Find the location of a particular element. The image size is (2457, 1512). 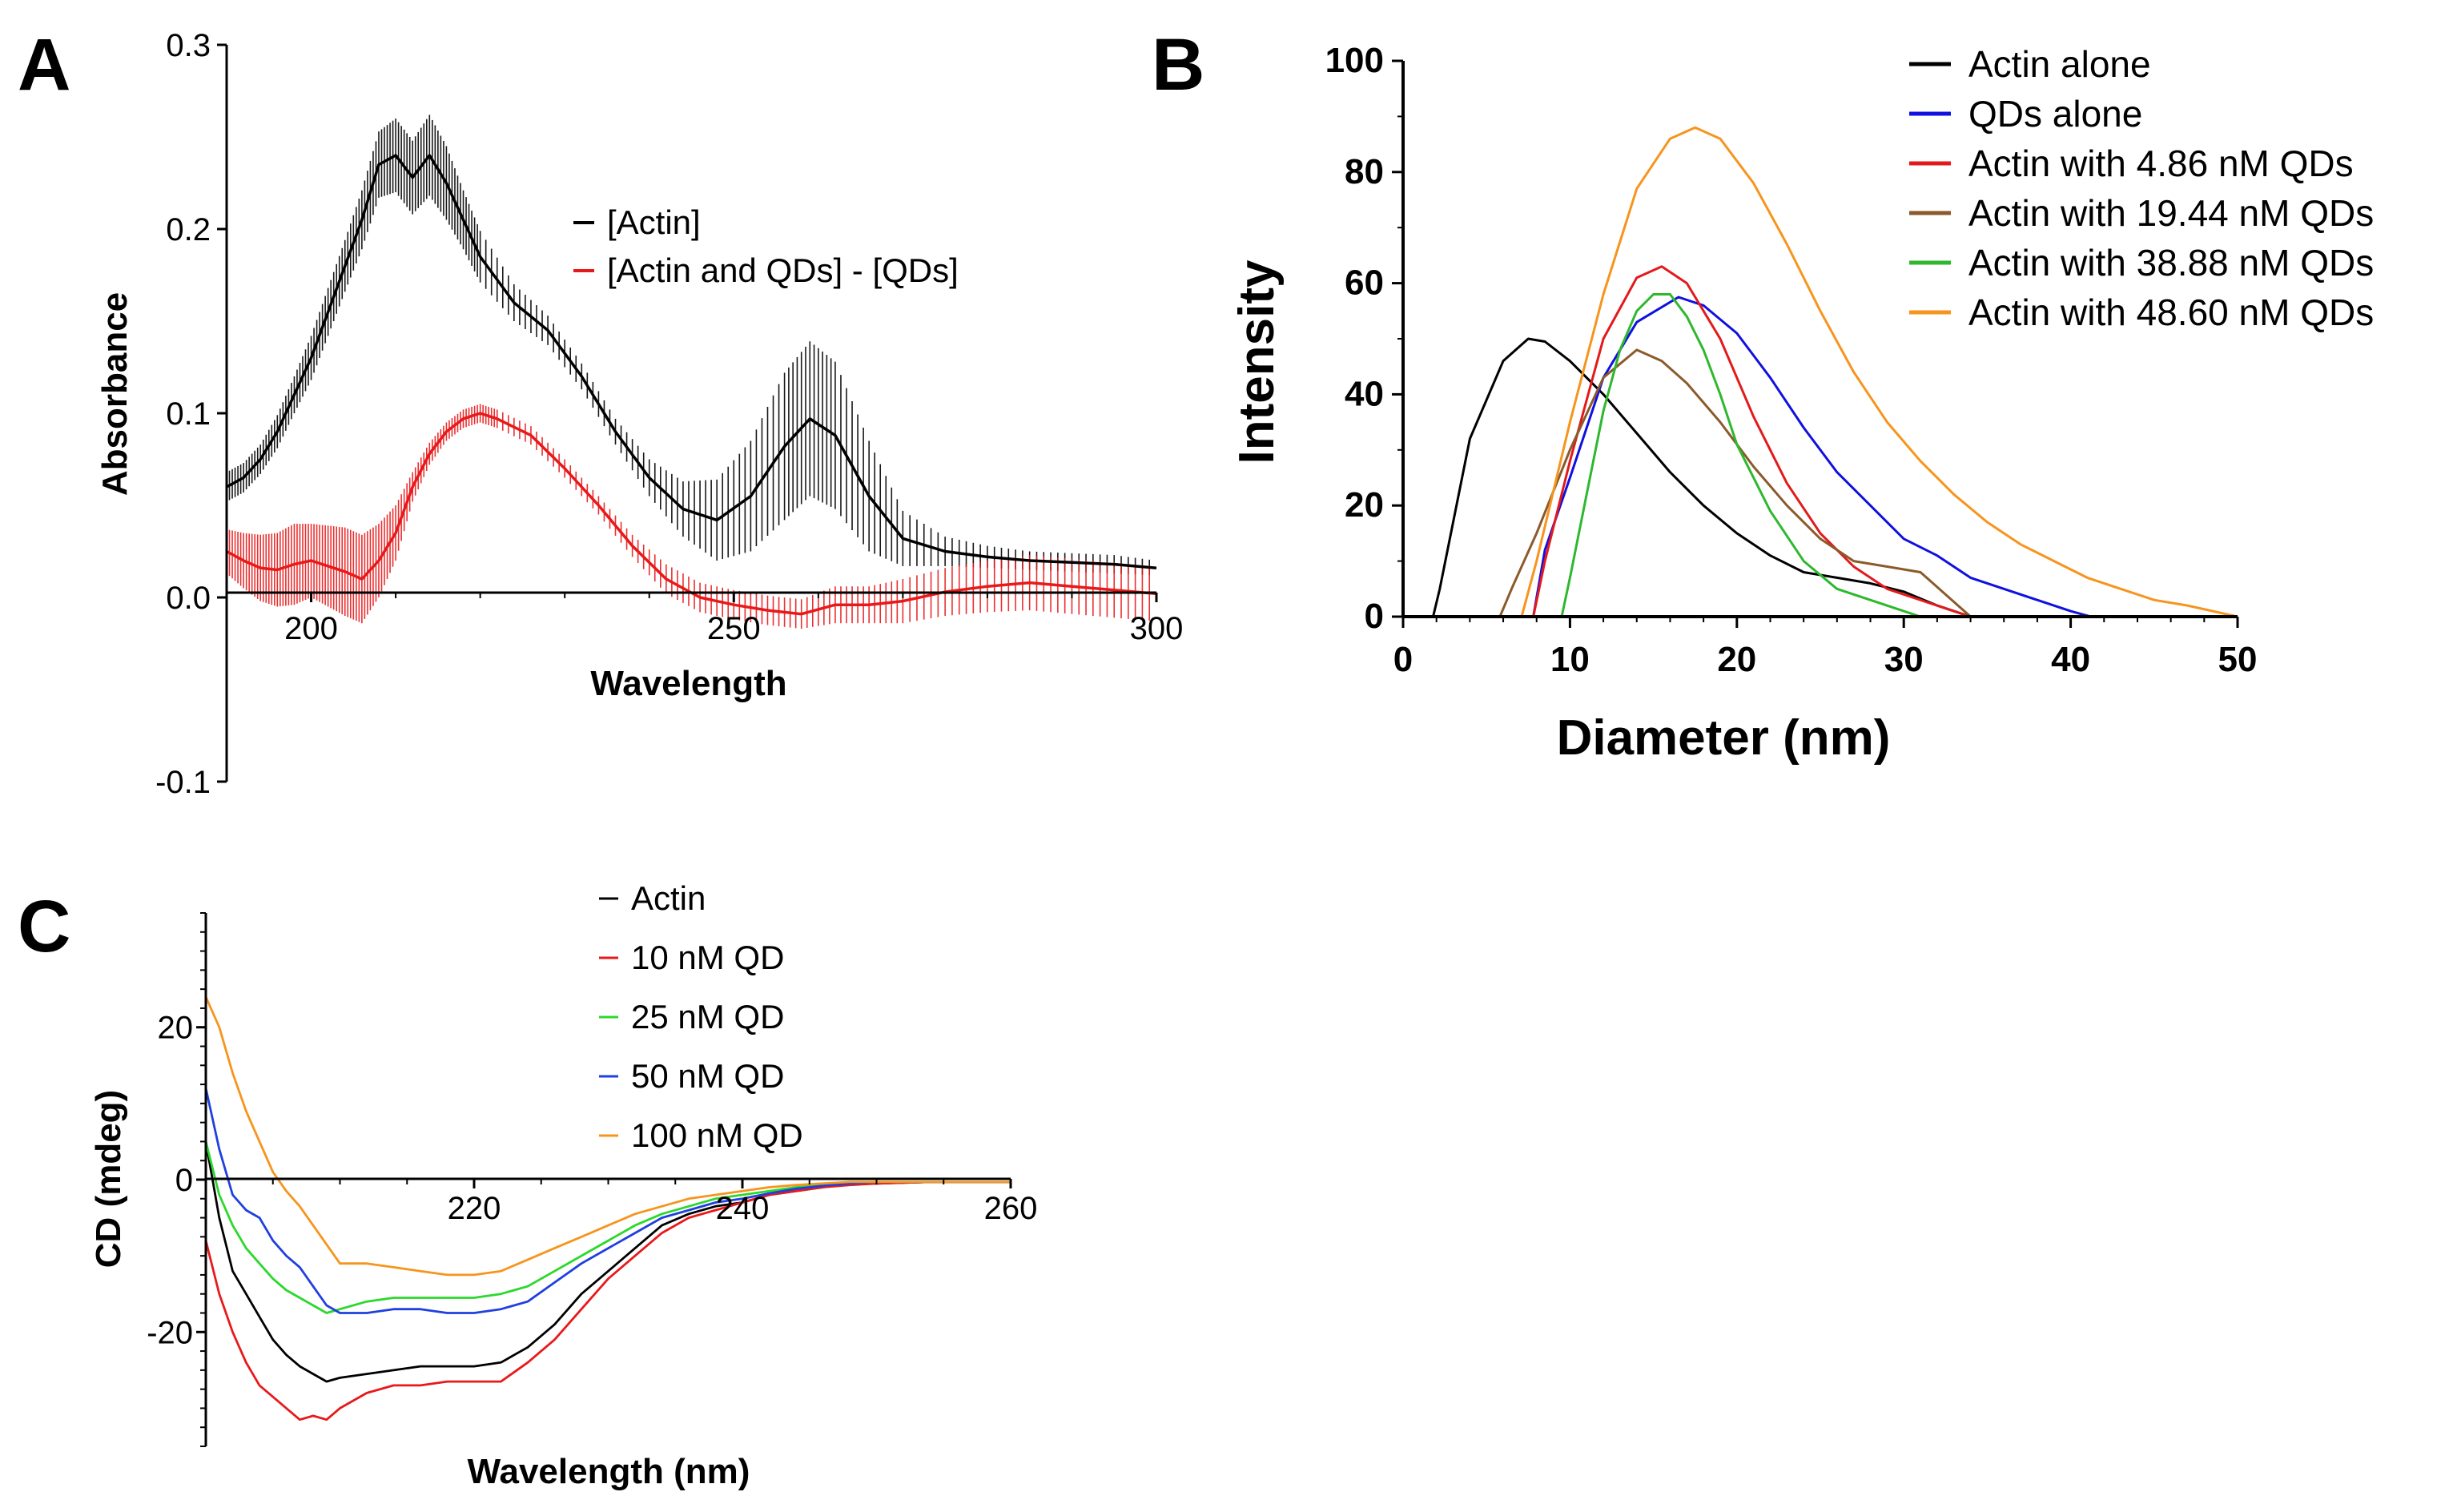

panel-b-xtick-label: 30 is located at coordinates (1904, 659).